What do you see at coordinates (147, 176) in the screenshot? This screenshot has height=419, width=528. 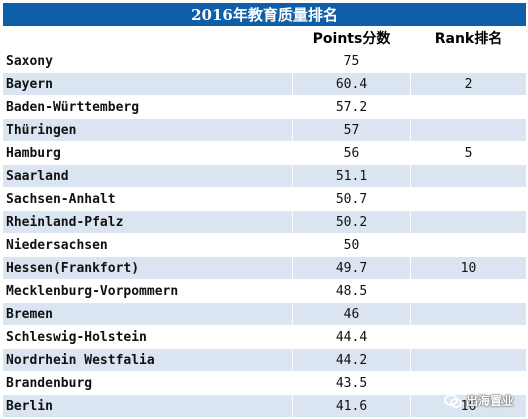 I see `cell-state: Saarland` at bounding box center [147, 176].